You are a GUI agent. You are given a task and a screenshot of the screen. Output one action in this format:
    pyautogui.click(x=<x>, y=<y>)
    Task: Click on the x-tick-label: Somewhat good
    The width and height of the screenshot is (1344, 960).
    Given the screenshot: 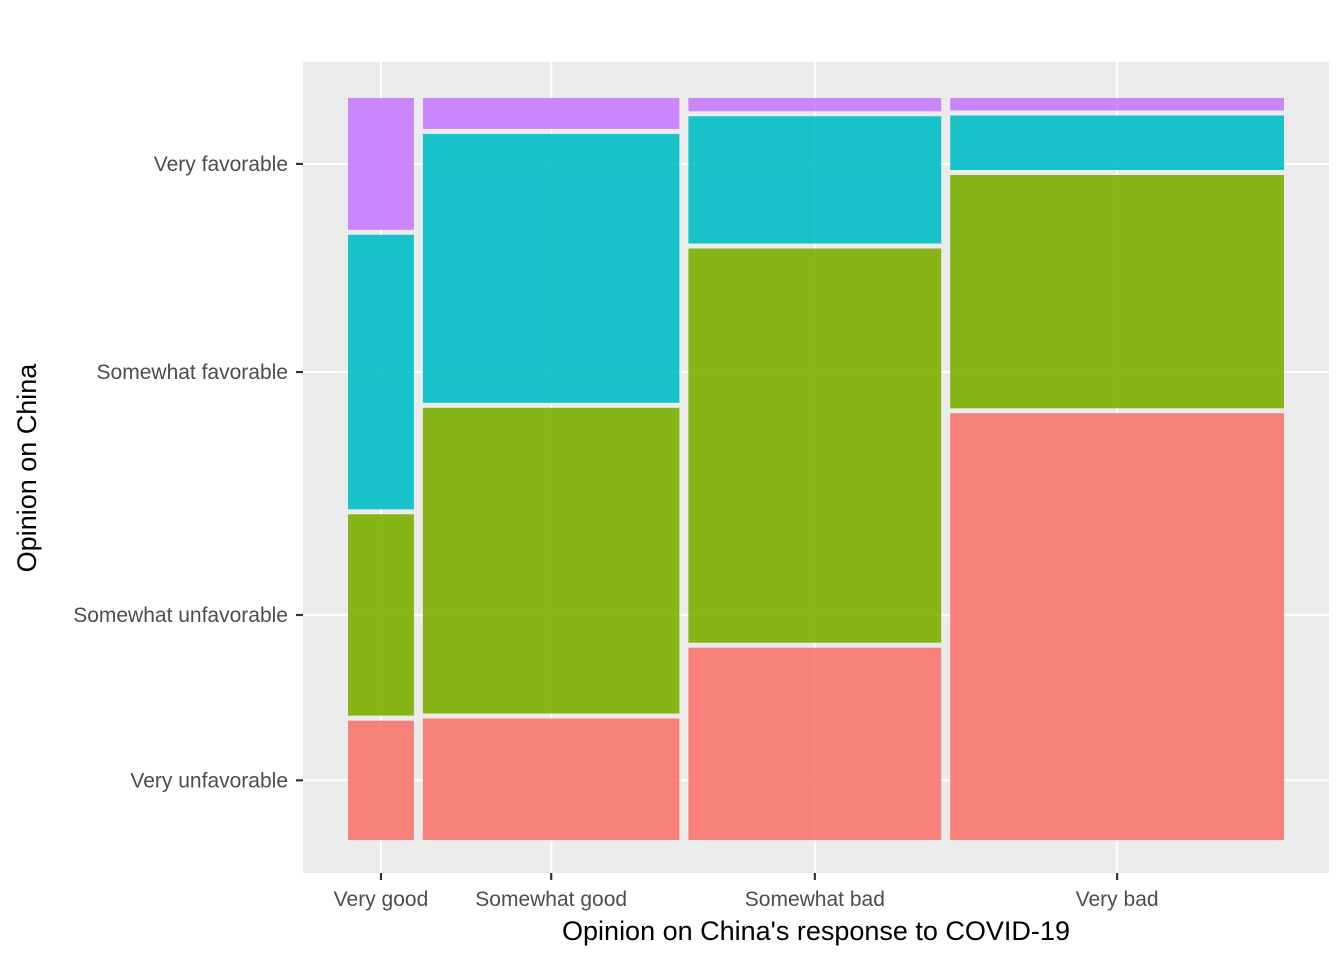 What is the action you would take?
    pyautogui.click(x=551, y=899)
    